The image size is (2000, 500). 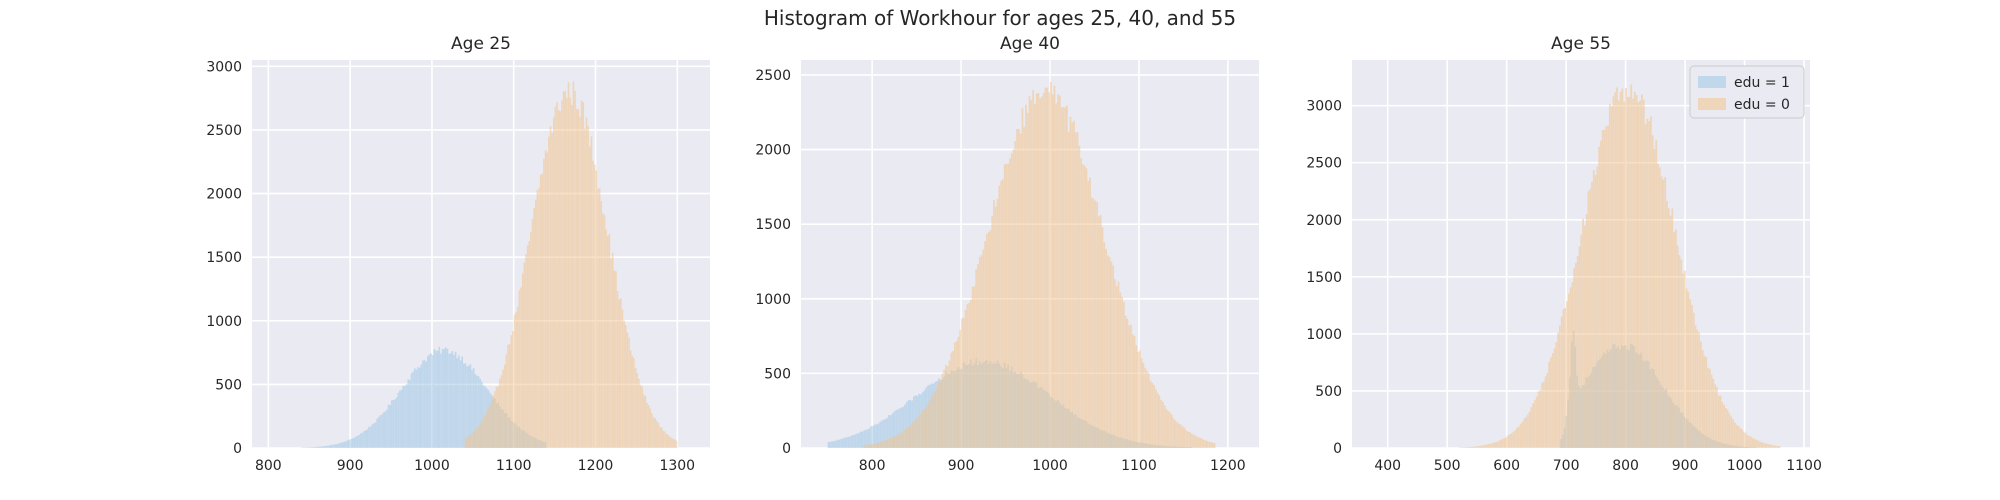 What do you see at coordinates (1324, 221) in the screenshot?
I see `y-tick-label: 2000` at bounding box center [1324, 221].